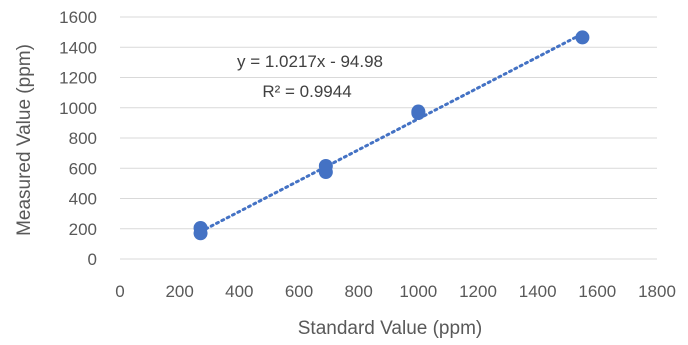 This screenshot has width=688, height=345. Describe the element at coordinates (83, 138) in the screenshot. I see `y-tick-label: 800` at that location.